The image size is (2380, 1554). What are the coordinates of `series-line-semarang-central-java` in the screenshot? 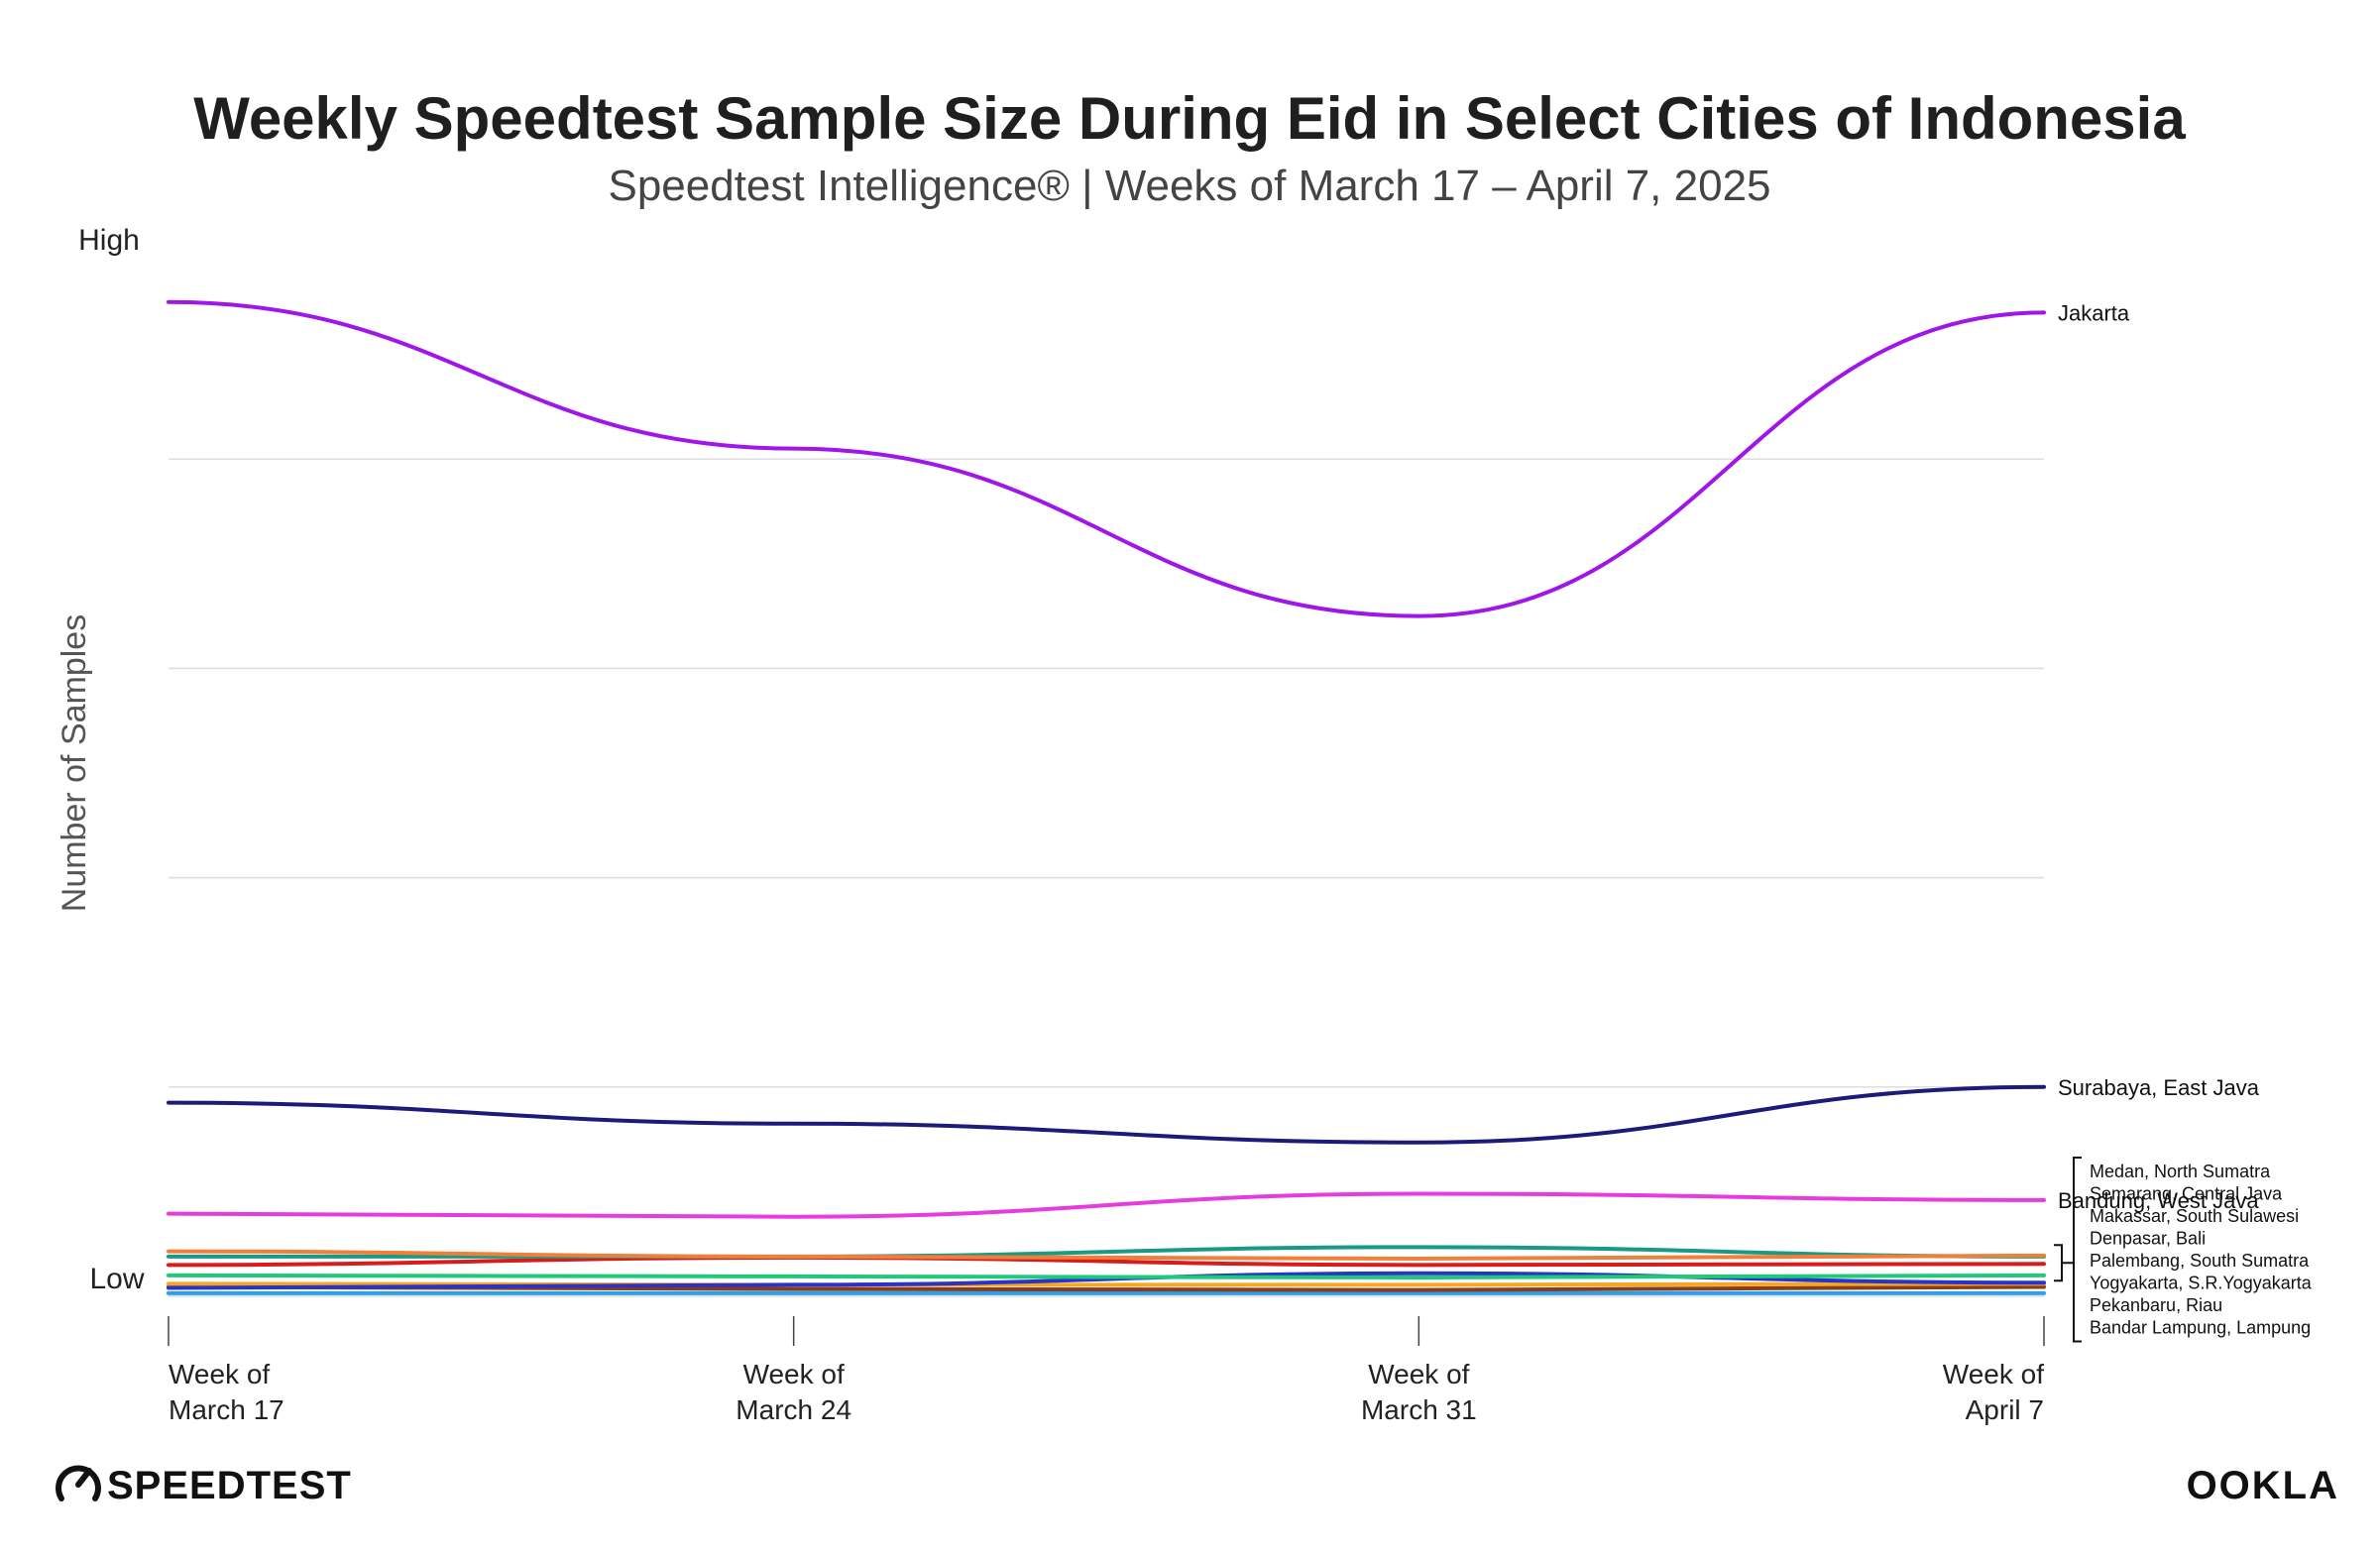 It's located at (1106, 1252).